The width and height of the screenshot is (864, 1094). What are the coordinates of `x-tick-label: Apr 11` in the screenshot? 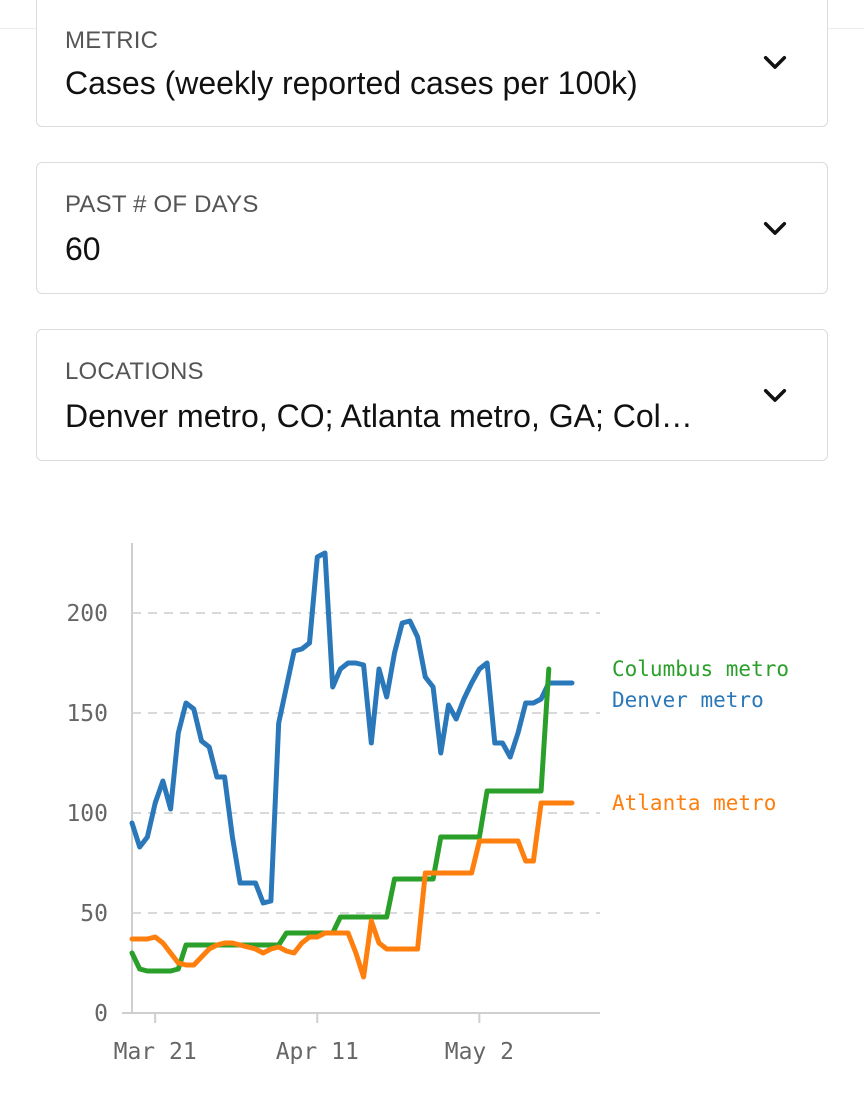 It's located at (317, 1052).